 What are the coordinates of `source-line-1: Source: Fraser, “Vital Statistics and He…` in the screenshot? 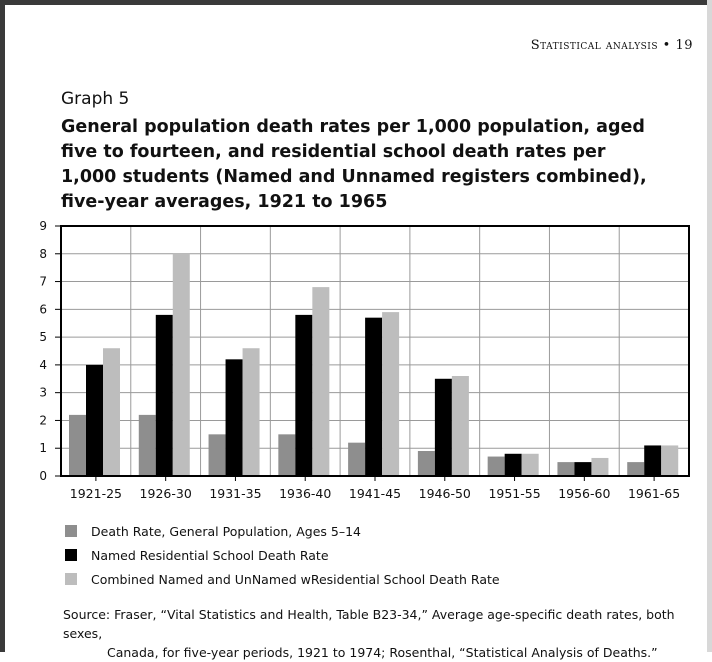 It's located at (369, 624).